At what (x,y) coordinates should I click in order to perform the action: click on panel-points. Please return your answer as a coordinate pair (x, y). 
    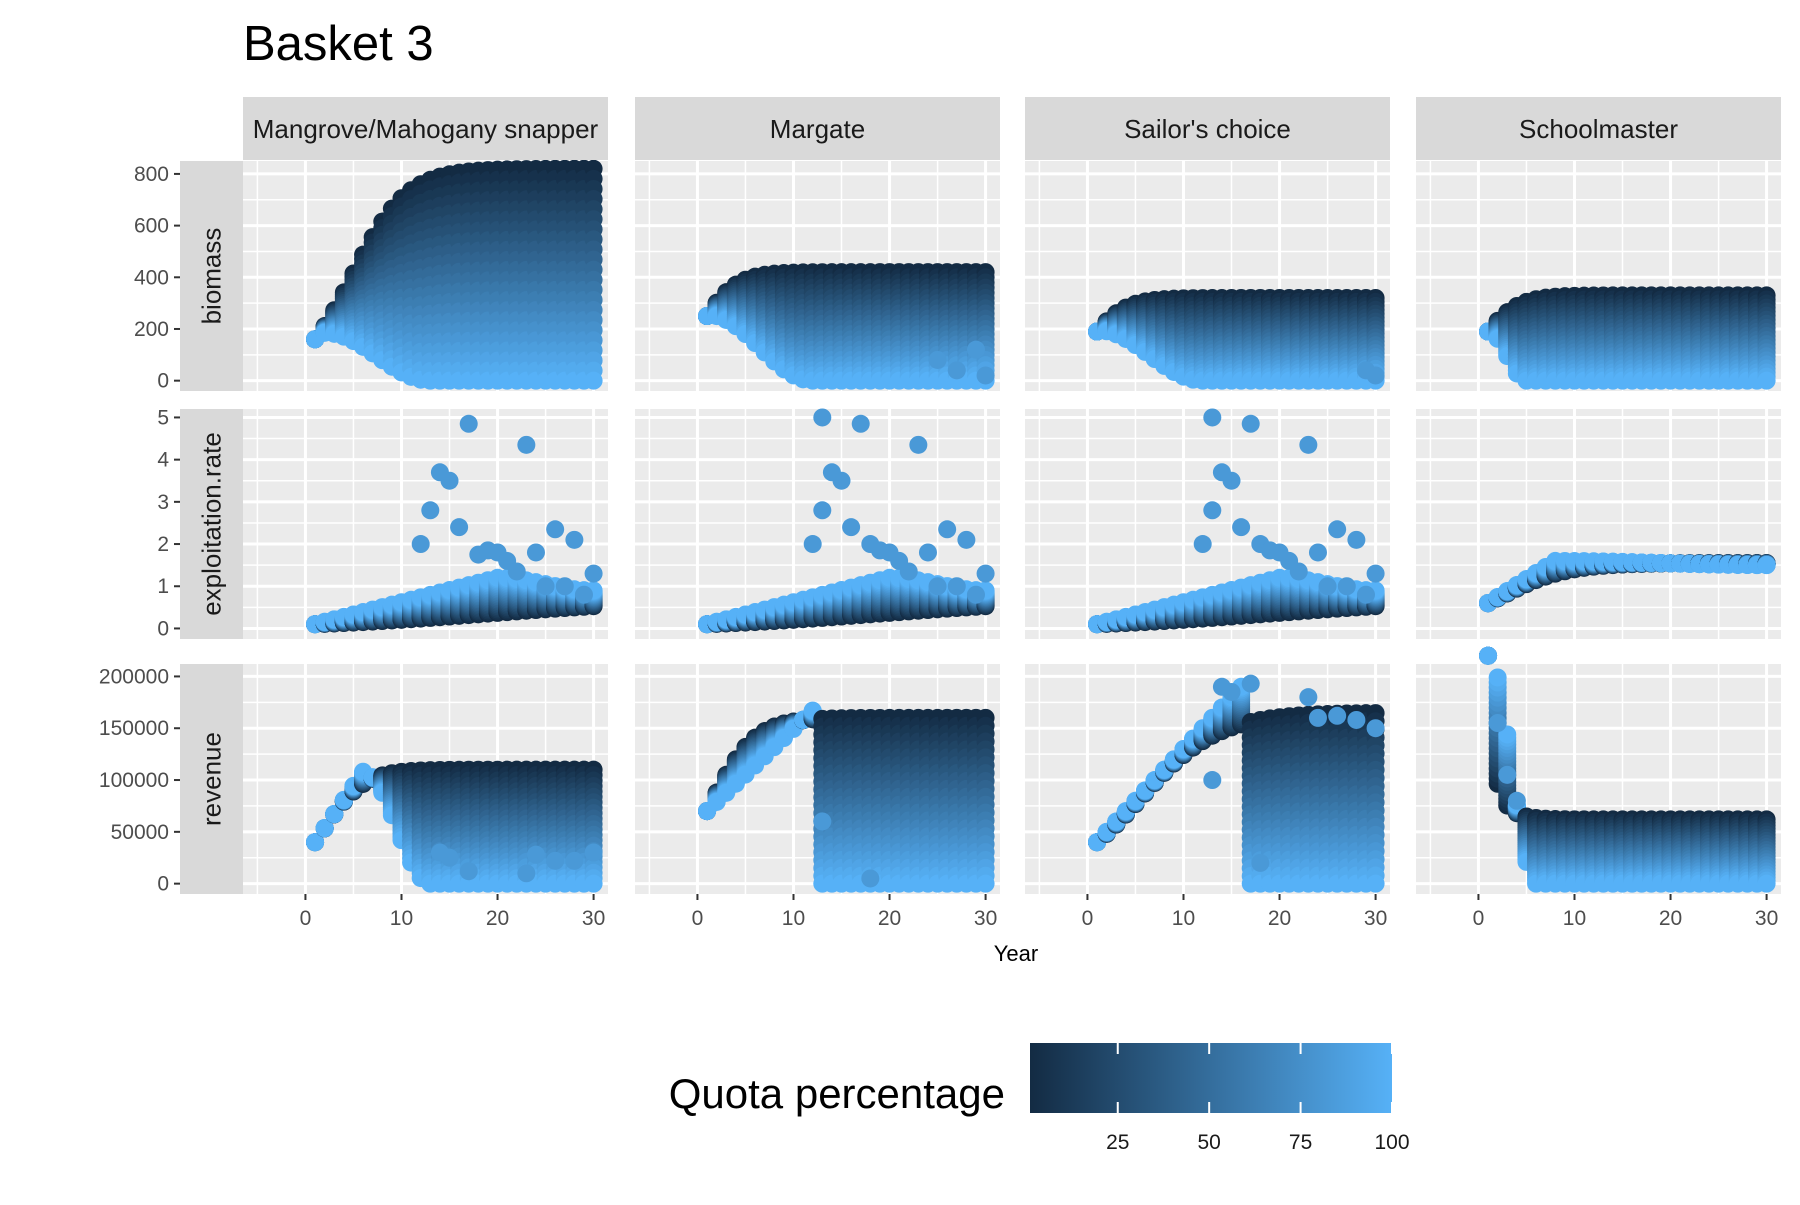
    Looking at the image, I should click on (1627, 337).